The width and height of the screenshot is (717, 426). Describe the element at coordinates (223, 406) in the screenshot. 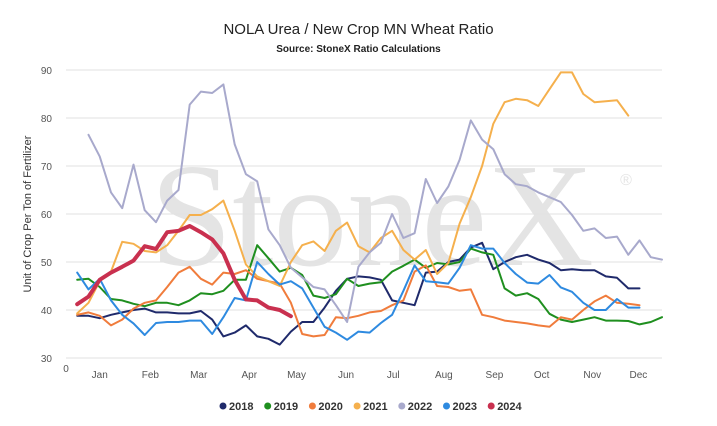

I see `legend-marker-2018` at that location.